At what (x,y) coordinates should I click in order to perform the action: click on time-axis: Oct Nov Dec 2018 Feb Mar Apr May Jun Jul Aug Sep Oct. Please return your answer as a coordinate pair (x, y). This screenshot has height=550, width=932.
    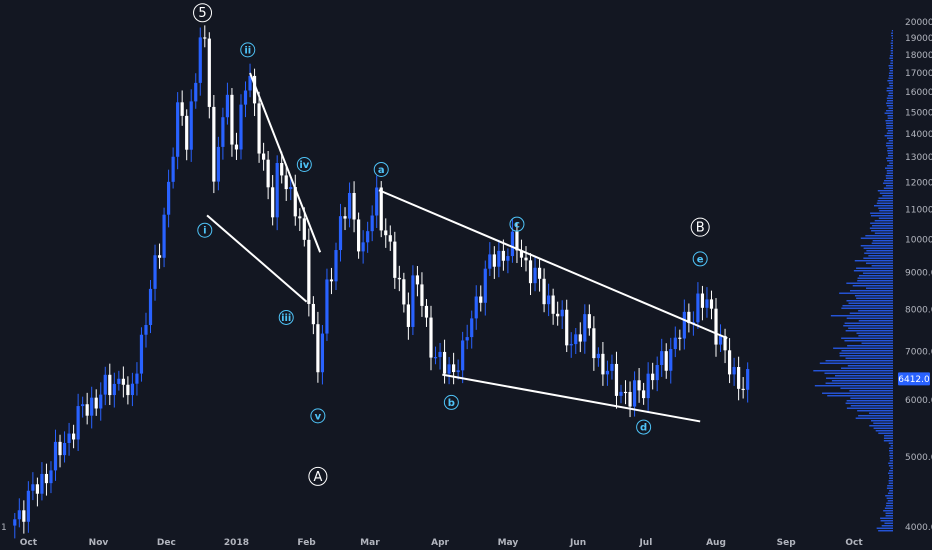
    Looking at the image, I should click on (442, 543).